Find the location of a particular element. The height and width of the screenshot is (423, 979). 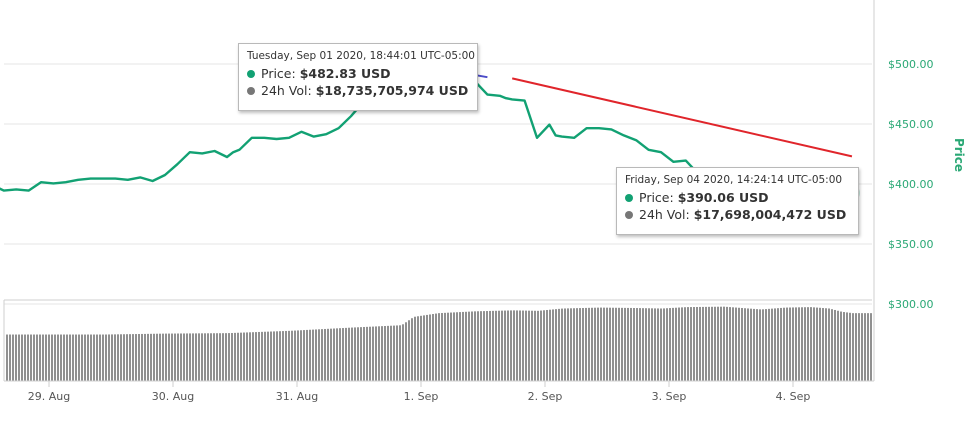

price-dot-icon is located at coordinates (251, 73).